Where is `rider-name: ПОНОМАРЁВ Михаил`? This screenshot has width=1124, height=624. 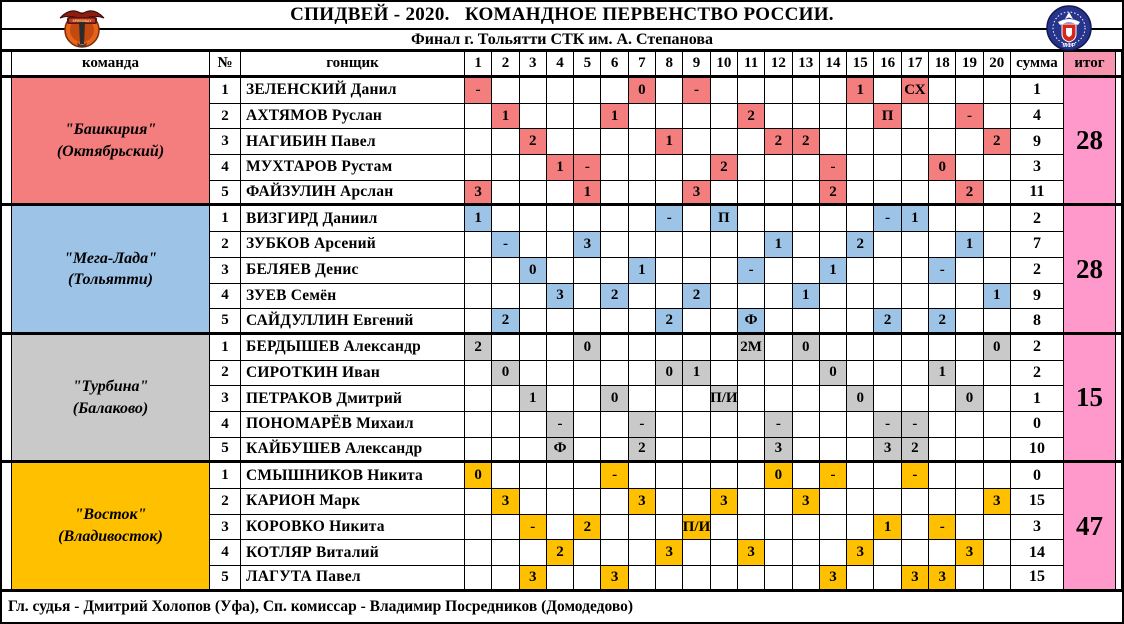
rider-name: ПОНОМАРЁВ Михаил is located at coordinates (353, 424).